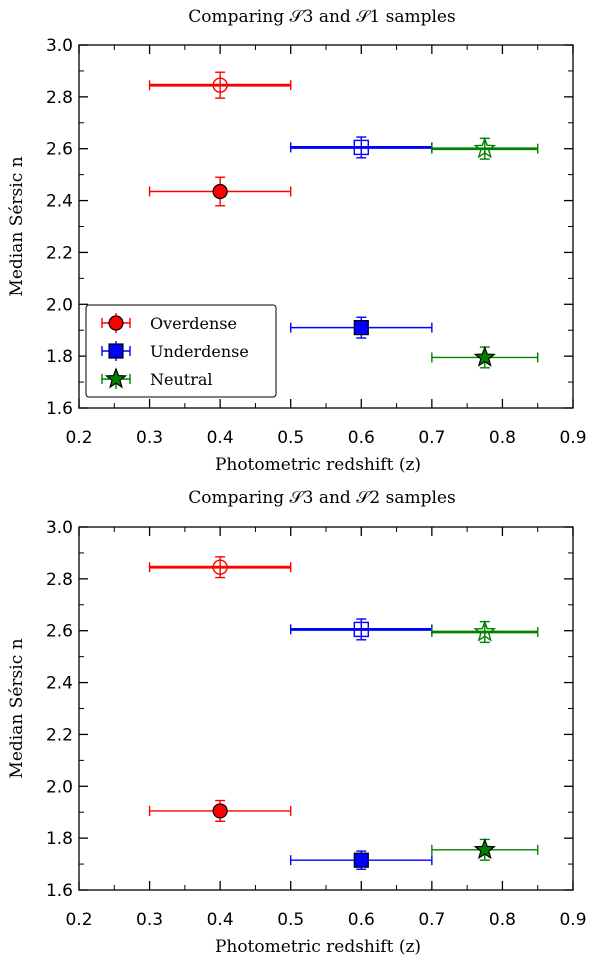 Image resolution: width=595 pixels, height=960 pixels. What do you see at coordinates (116, 378) in the screenshot?
I see `legend-star-icon` at bounding box center [116, 378].